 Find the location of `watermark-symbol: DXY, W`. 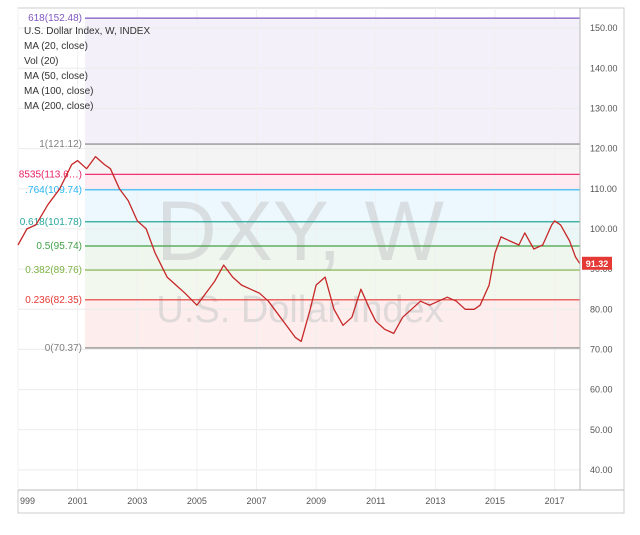

watermark-symbol: DXY, W is located at coordinates (300, 231).